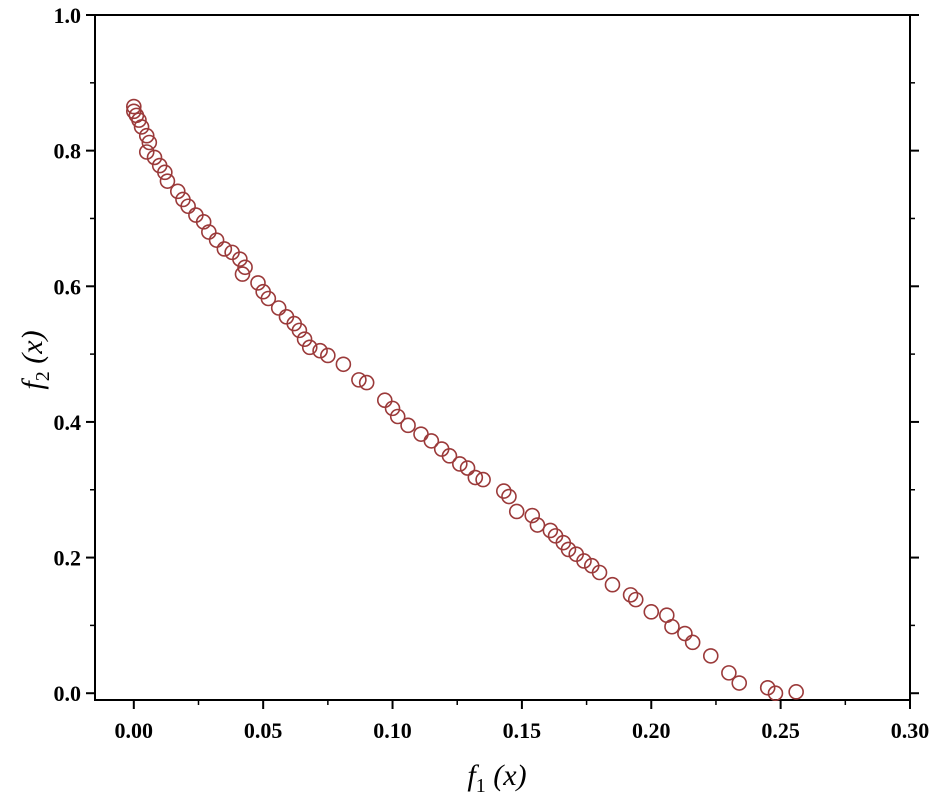 The width and height of the screenshot is (931, 805). Describe the element at coordinates (68, 558) in the screenshot. I see `y-tick-label: 0.2` at that location.